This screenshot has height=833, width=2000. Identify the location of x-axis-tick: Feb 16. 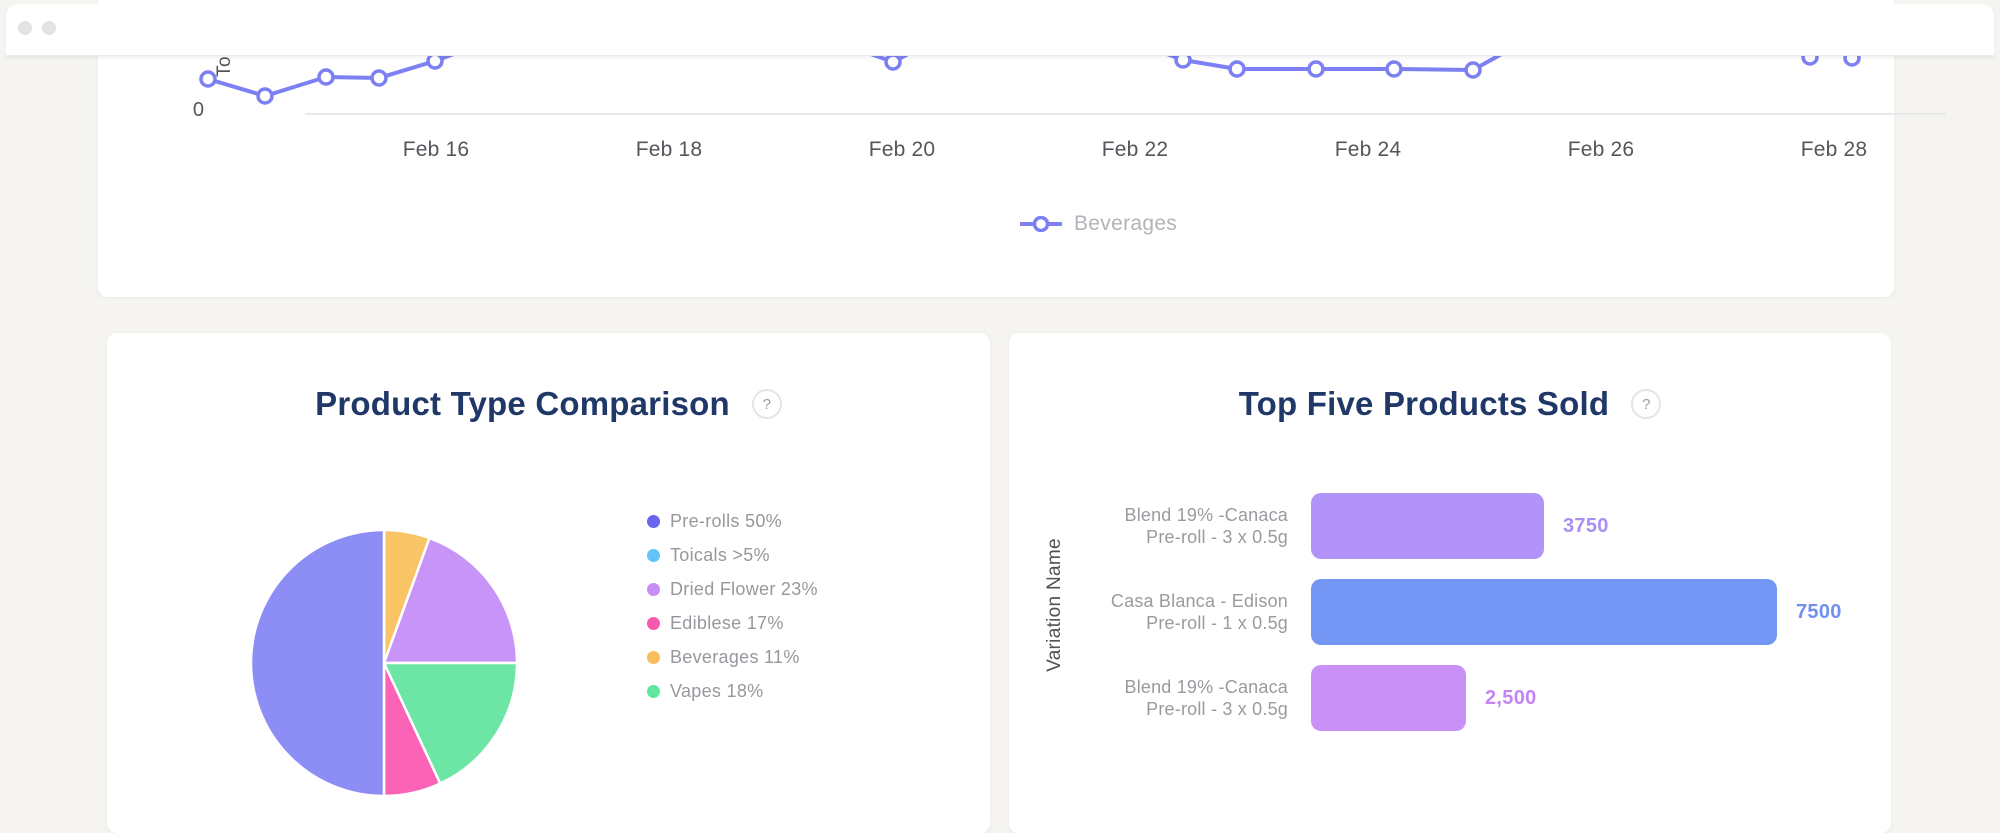
(436, 149).